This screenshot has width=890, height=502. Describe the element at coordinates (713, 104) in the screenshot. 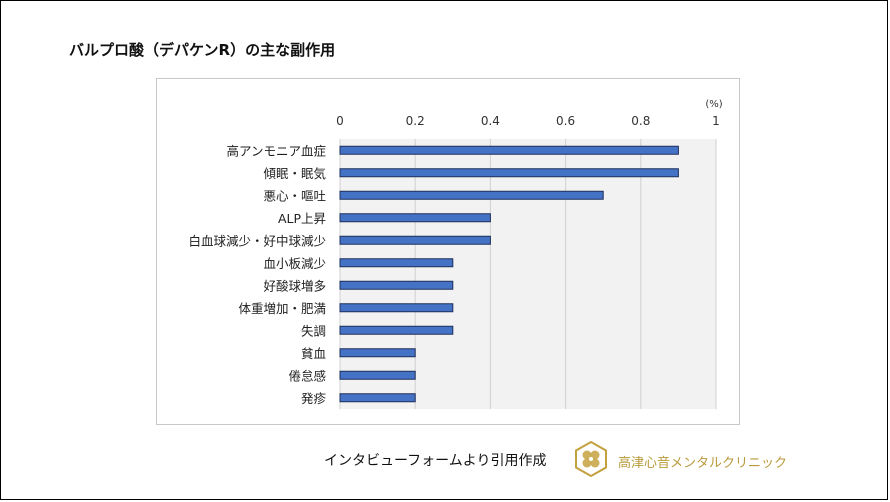

I see `unit-label: (%)` at that location.